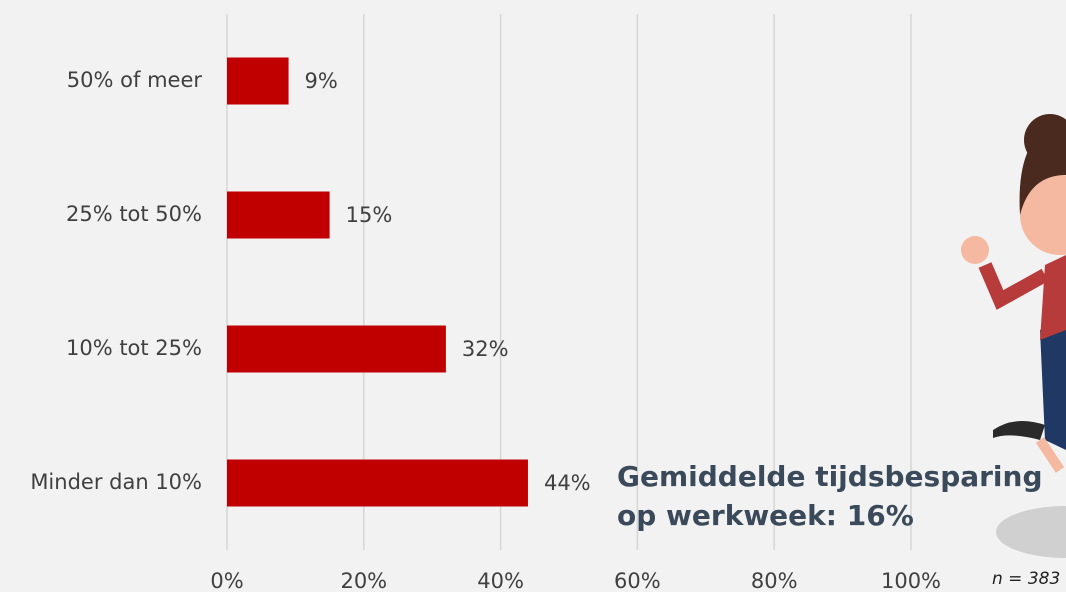  What do you see at coordinates (134, 214) in the screenshot?
I see `y-tick-label: 25% tot 50%` at bounding box center [134, 214].